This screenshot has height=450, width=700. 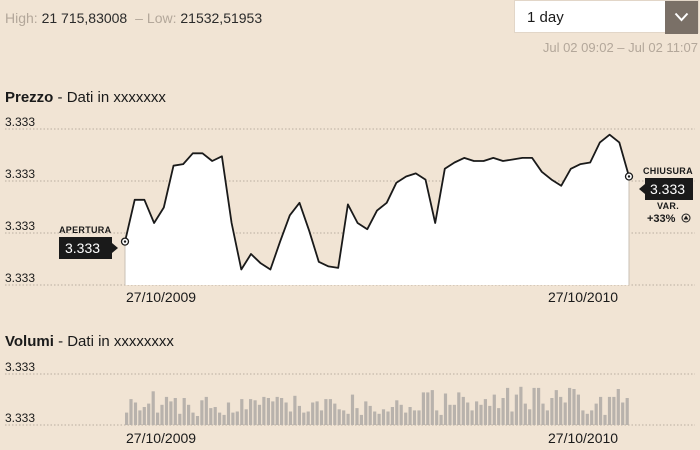 I want to click on chevron-down-icon, so click(x=681, y=17).